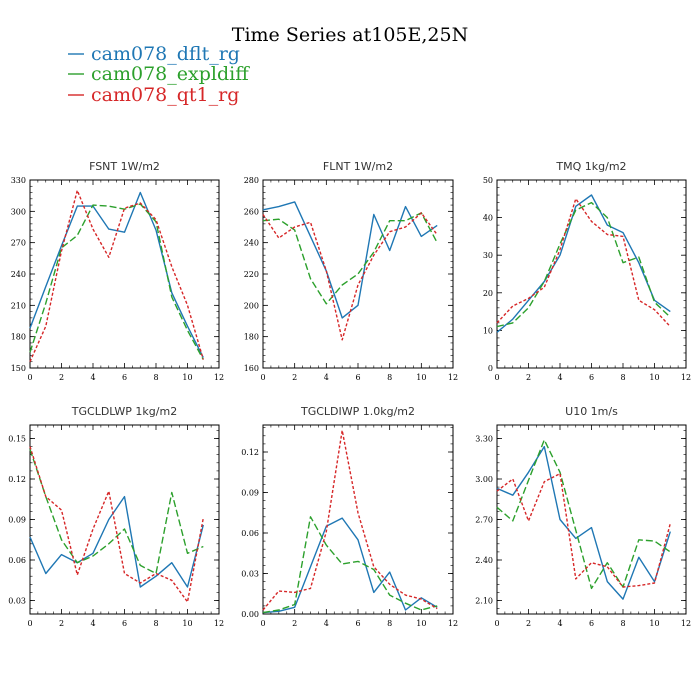  I want to click on y-tick-label: 160, so click(251, 368).